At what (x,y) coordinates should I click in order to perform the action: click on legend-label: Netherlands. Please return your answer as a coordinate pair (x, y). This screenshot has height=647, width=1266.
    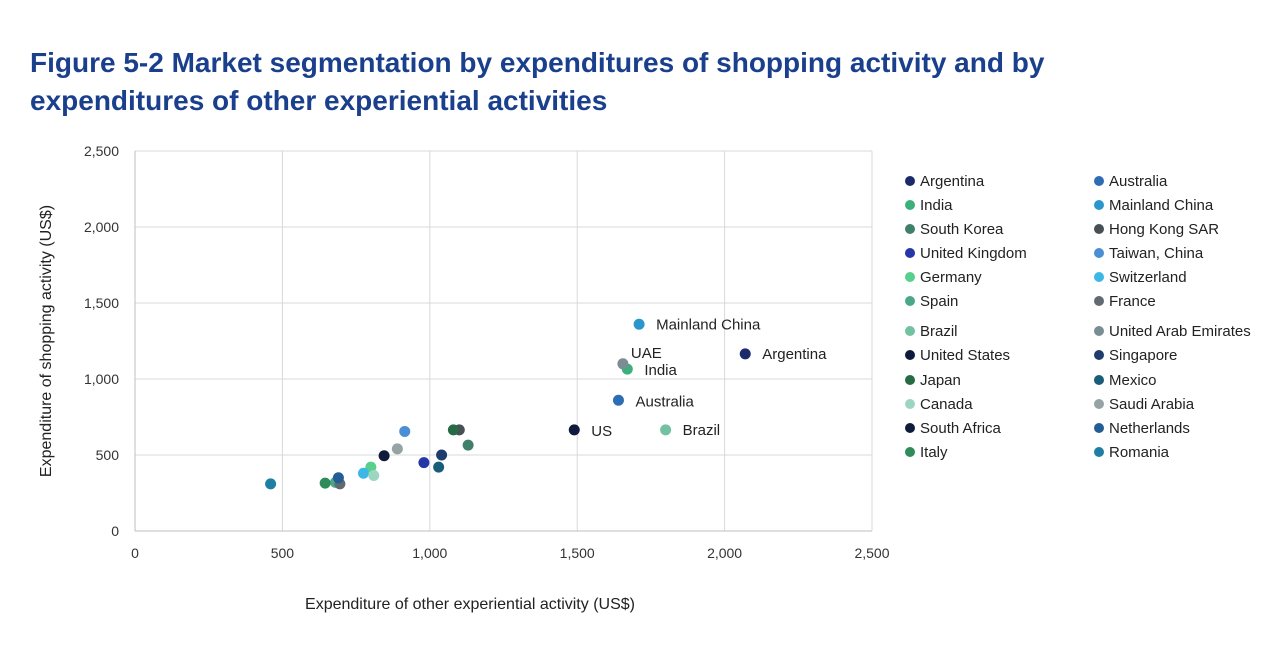
    Looking at the image, I should click on (1149, 428).